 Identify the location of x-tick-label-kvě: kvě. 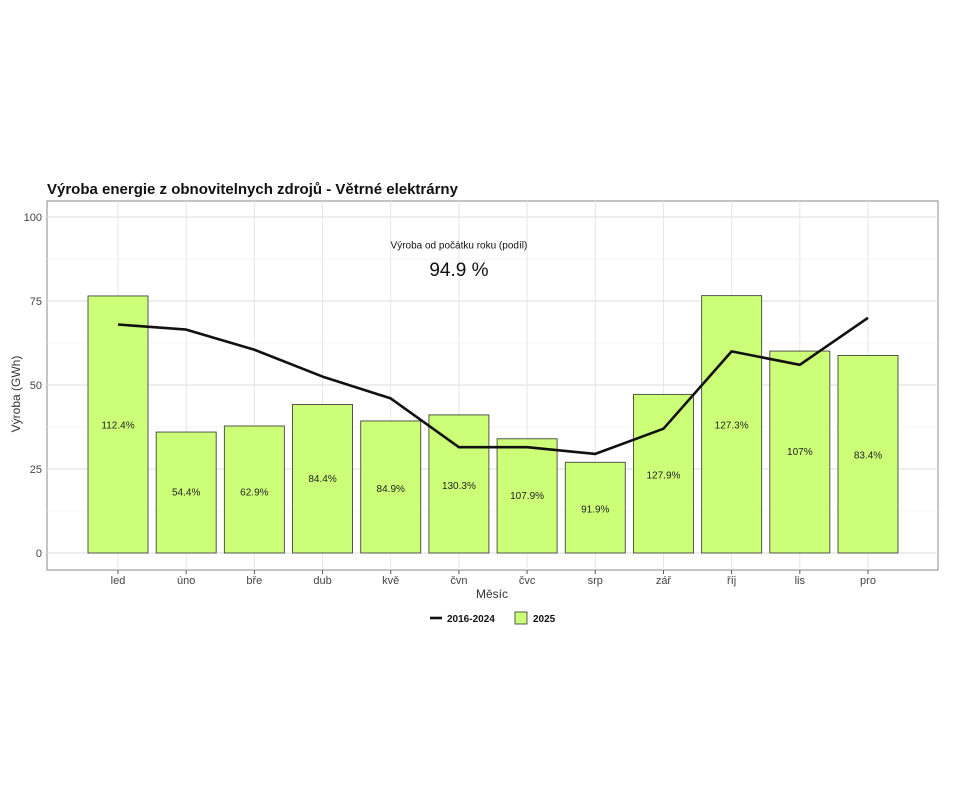
(390, 581).